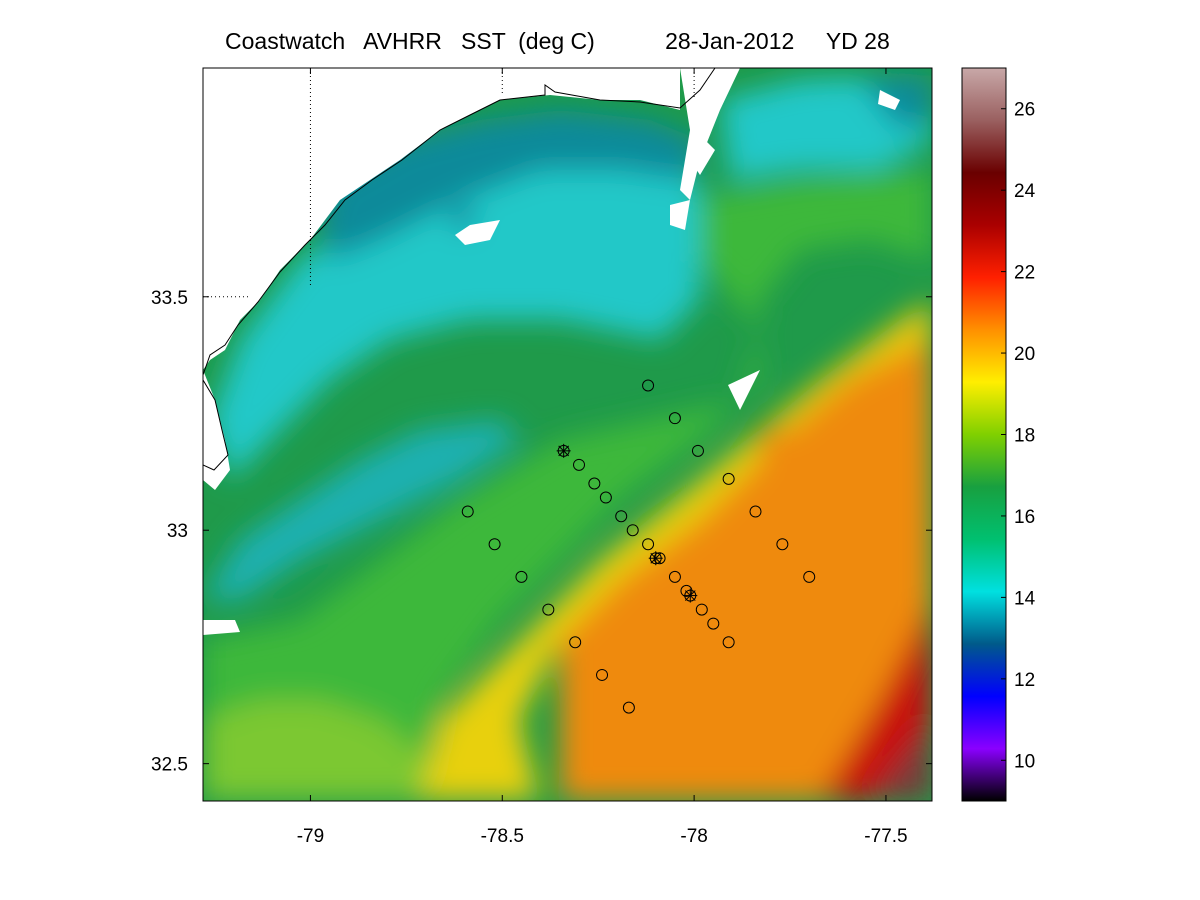 The height and width of the screenshot is (900, 1200). I want to click on y-tick-label: 32.5, so click(169, 765).